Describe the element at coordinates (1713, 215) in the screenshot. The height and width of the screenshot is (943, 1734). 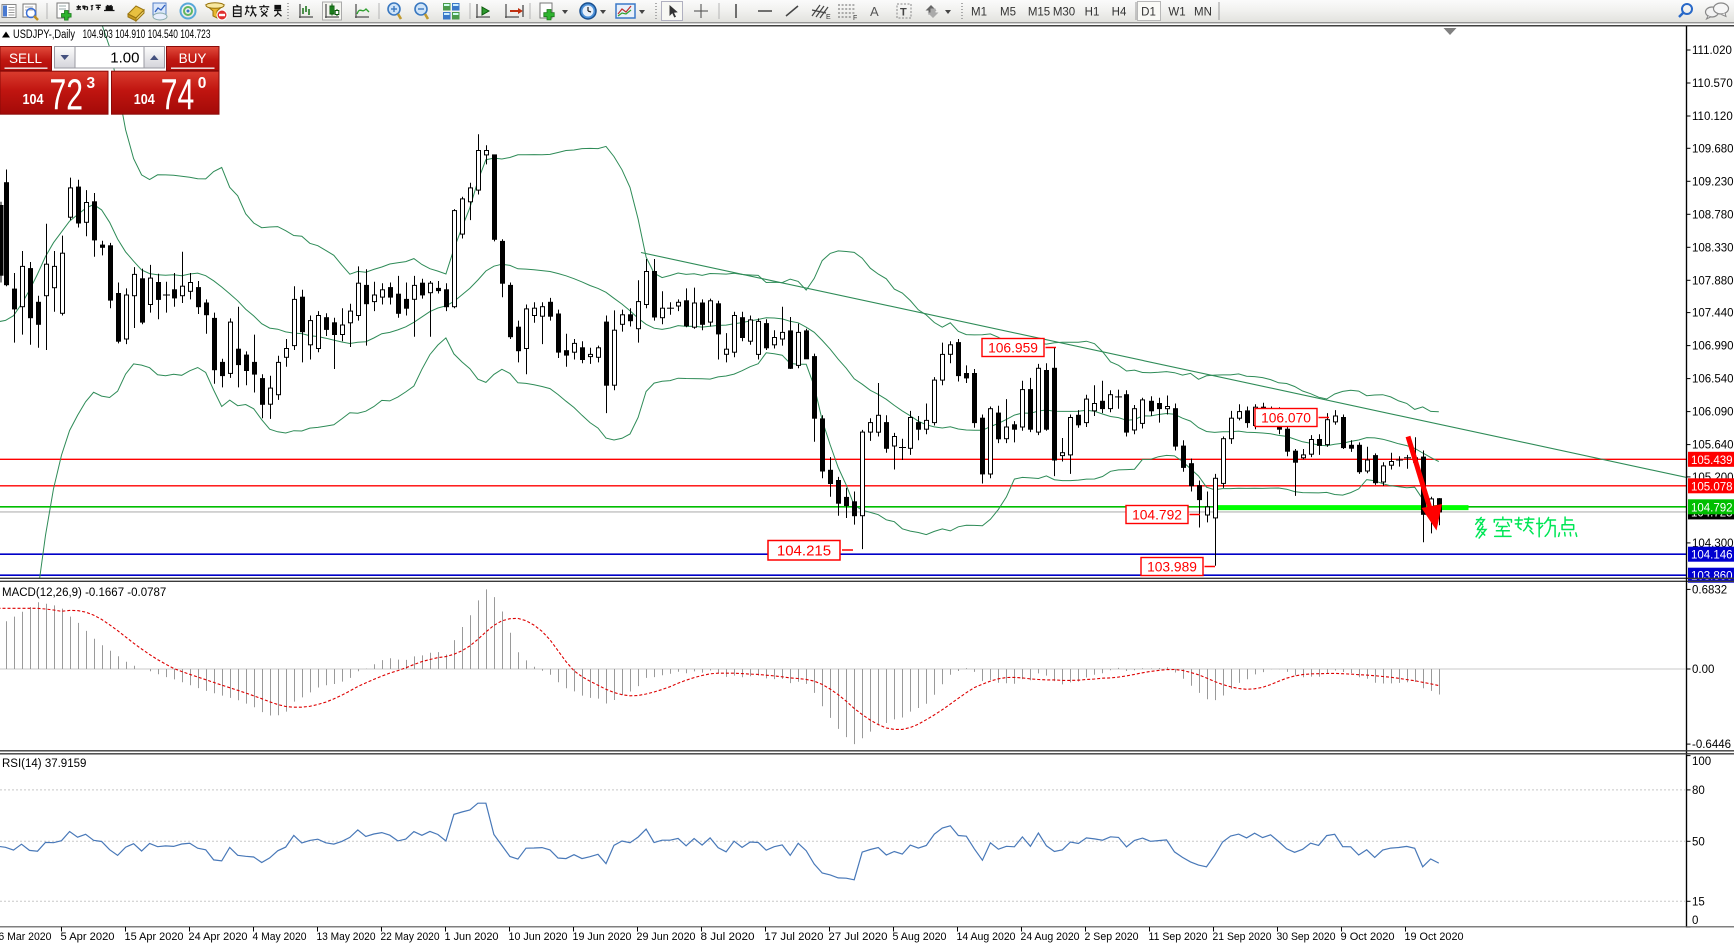
I see `svg-text: 108.780` at that location.